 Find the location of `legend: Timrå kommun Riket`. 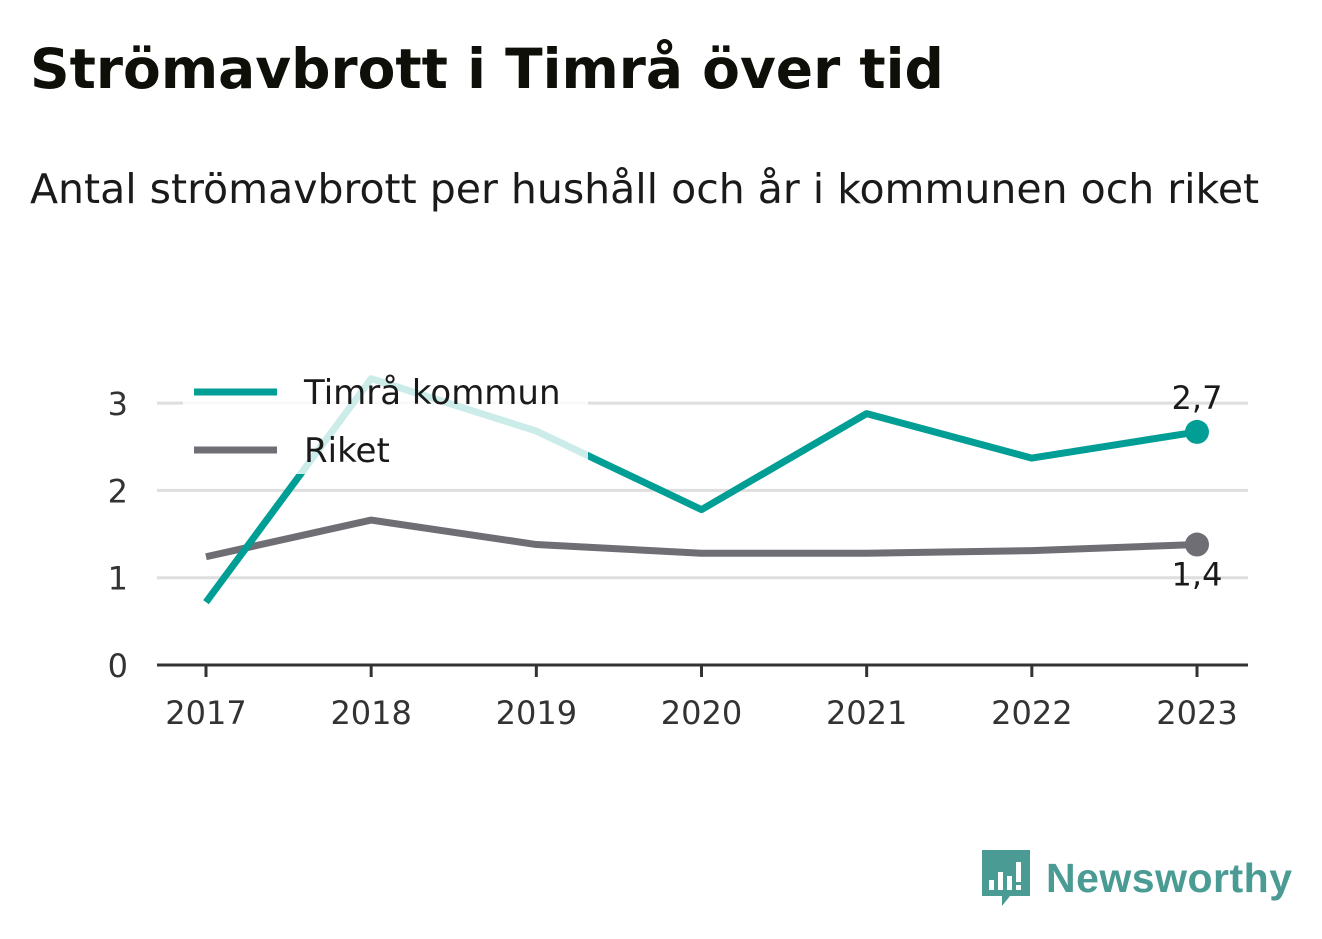

legend: Timrå kommun Riket is located at coordinates (385, 418).